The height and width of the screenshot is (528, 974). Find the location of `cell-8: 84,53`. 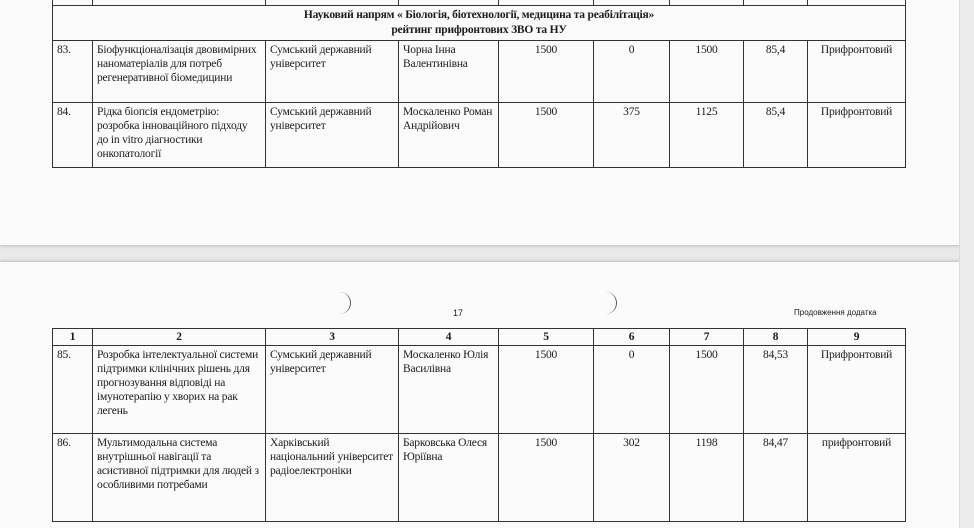

cell-8: 84,53 is located at coordinates (775, 389).